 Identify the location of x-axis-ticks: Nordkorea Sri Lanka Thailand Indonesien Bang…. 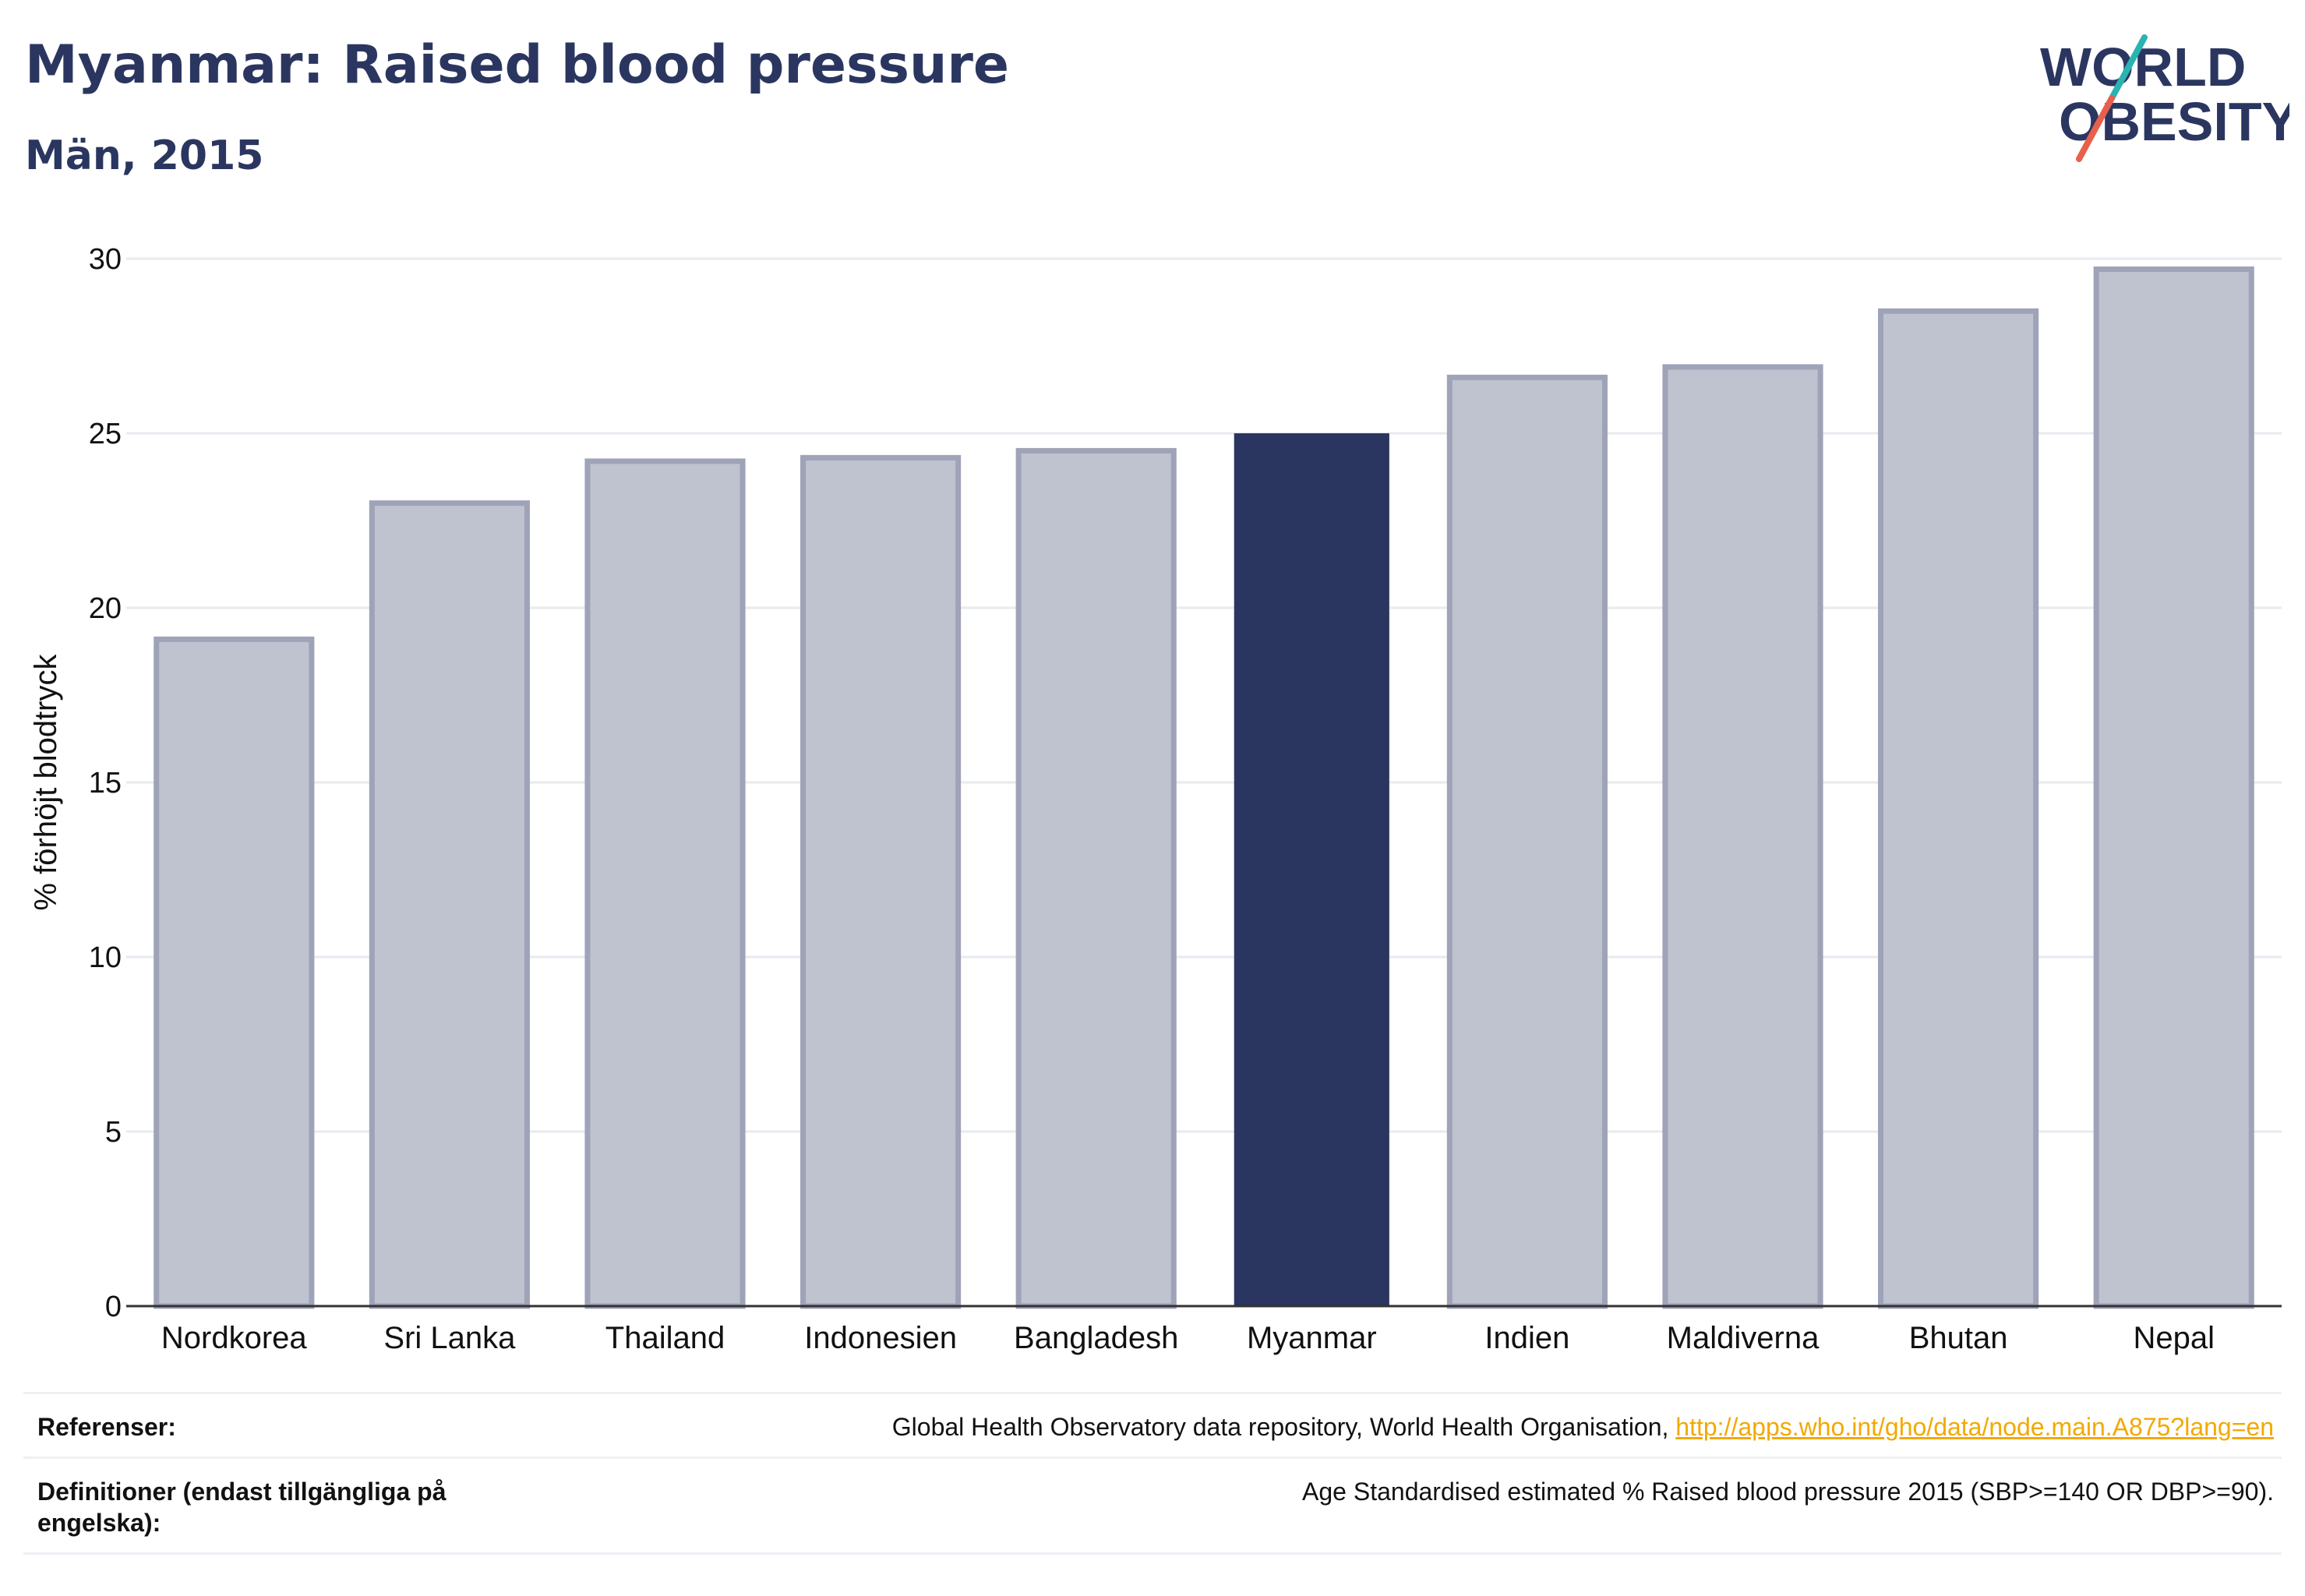
(1188, 1338).